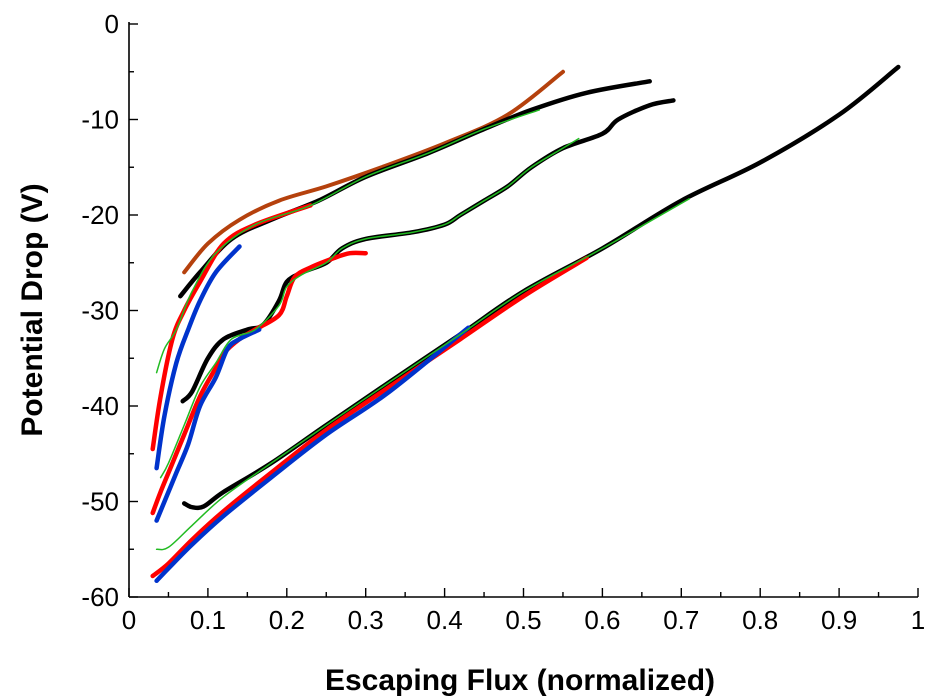 This screenshot has width=932, height=698. I want to click on x-tick-label: 0.6, so click(602, 620).